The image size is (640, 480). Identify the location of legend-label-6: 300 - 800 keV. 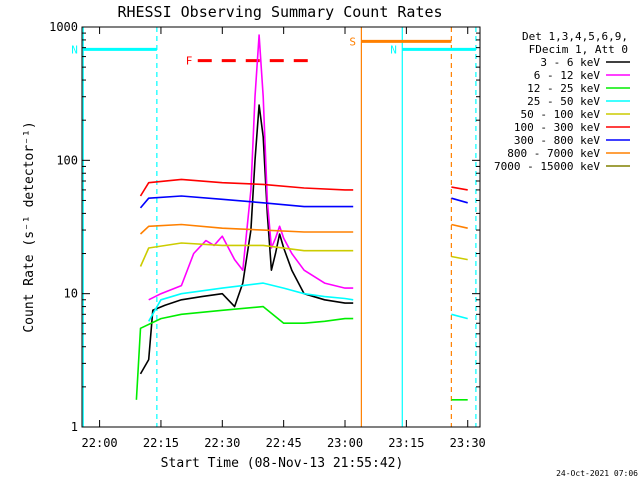
(557, 140).